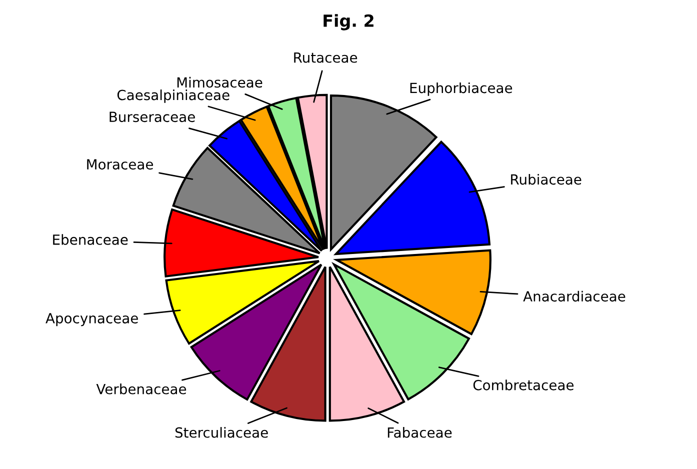  Describe the element at coordinates (141, 389) in the screenshot. I see `slice-label: Verbenaceae` at that location.